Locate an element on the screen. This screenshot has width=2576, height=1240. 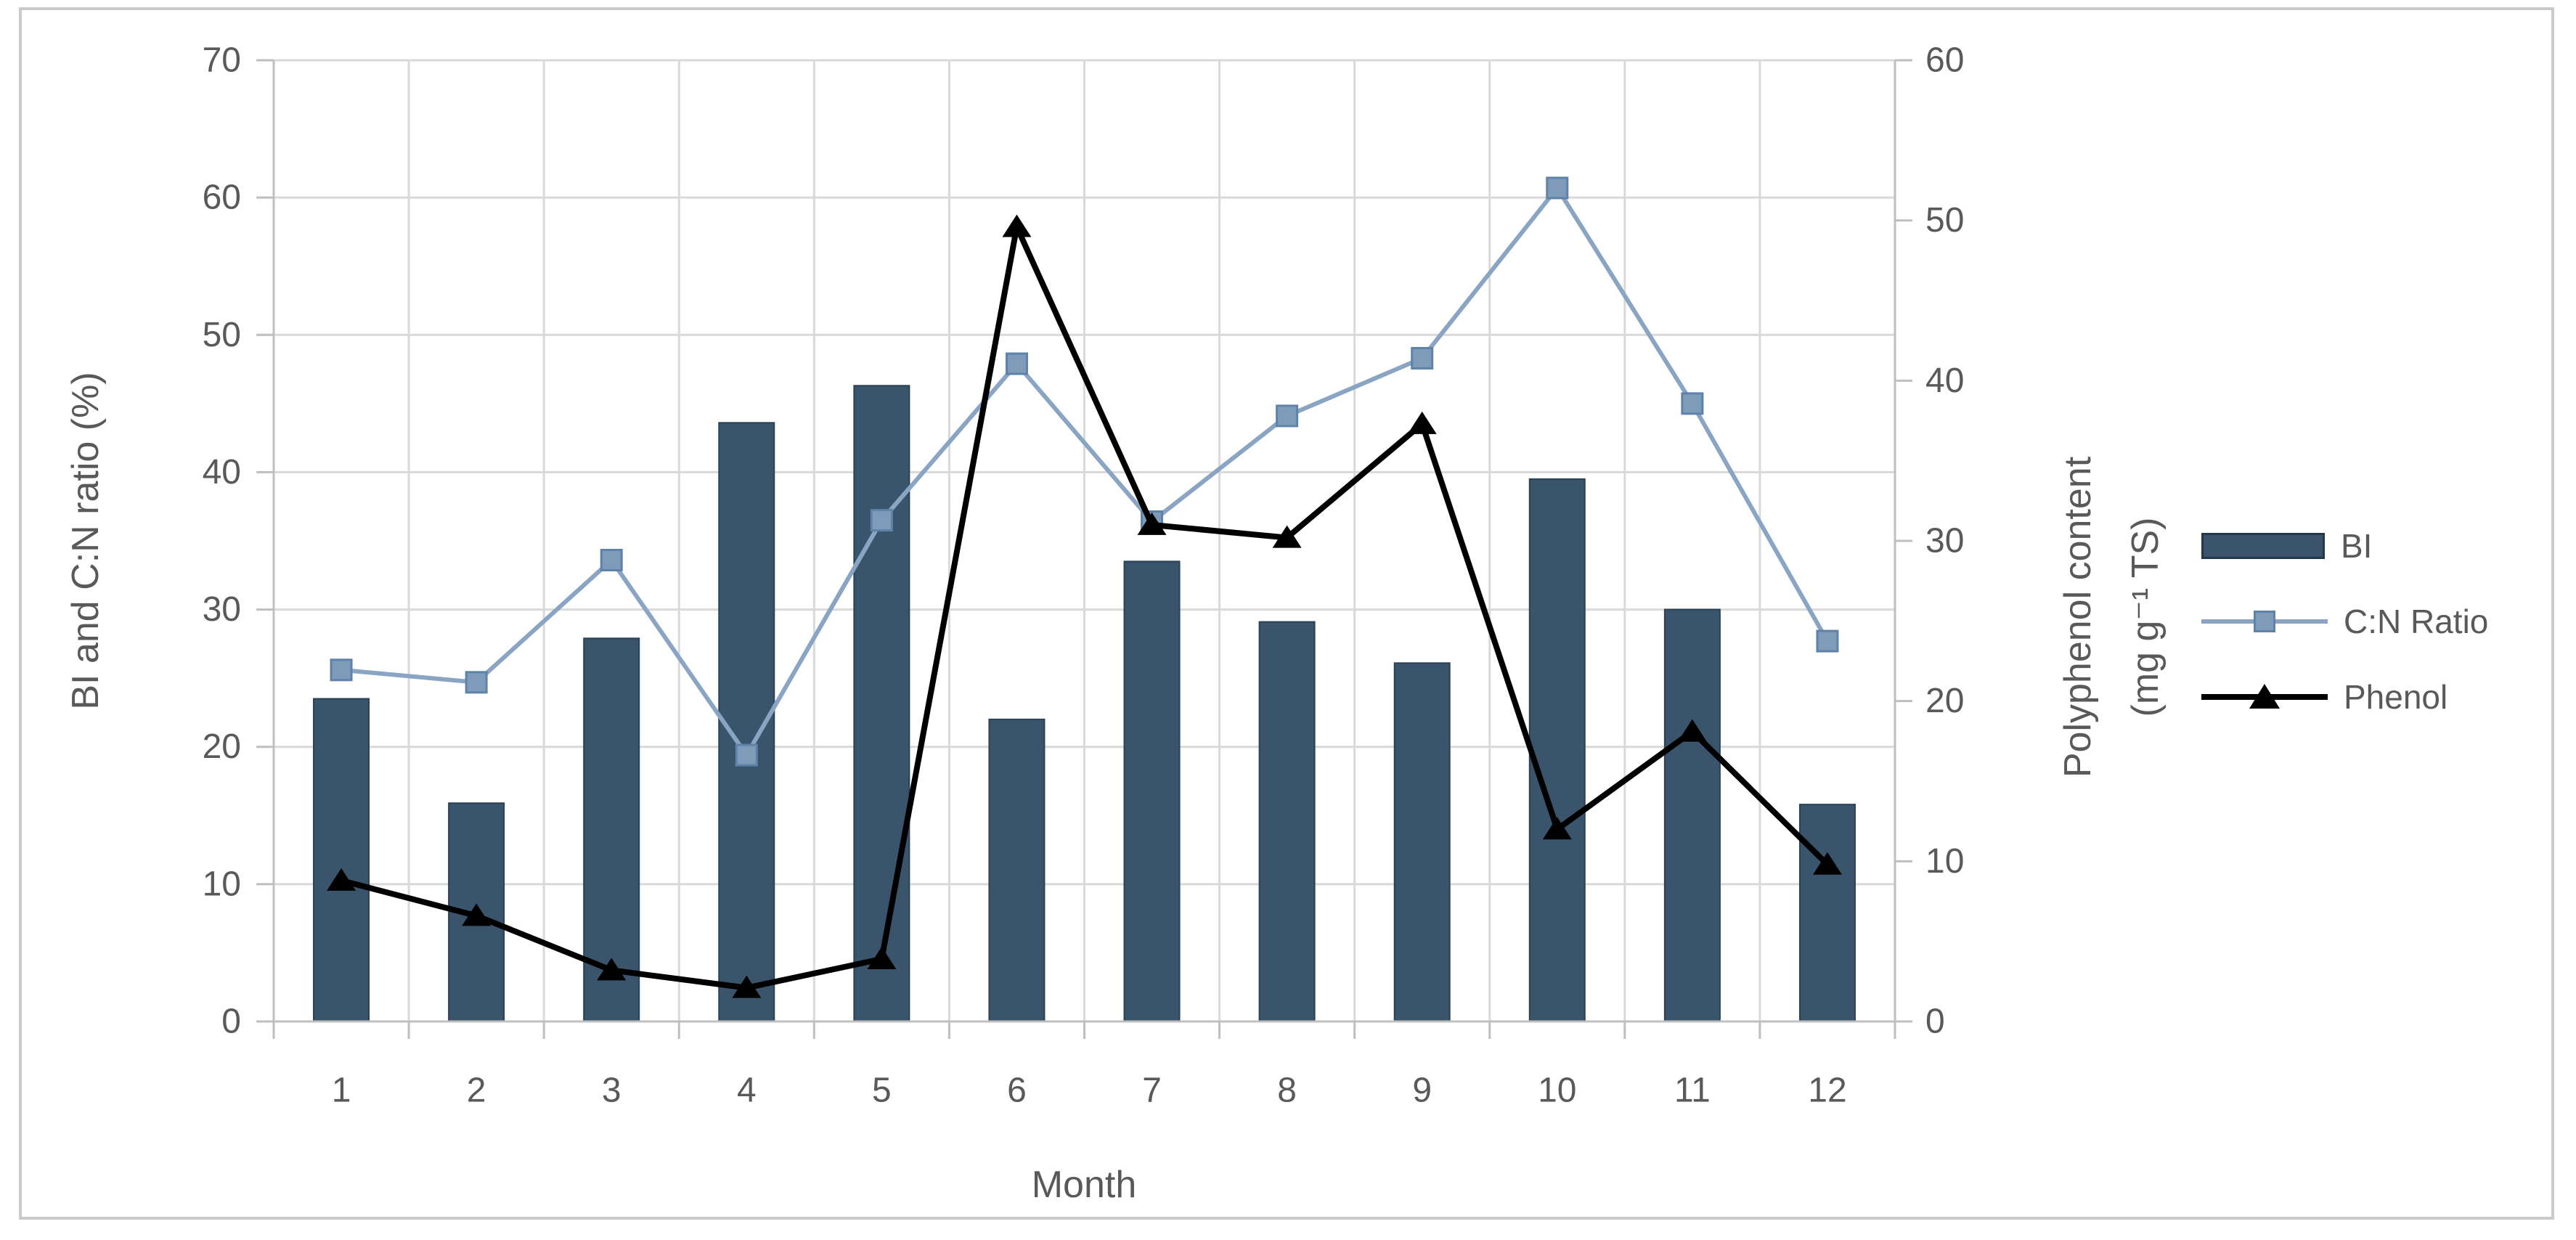
left-tick-label: 20 is located at coordinates (222, 746).